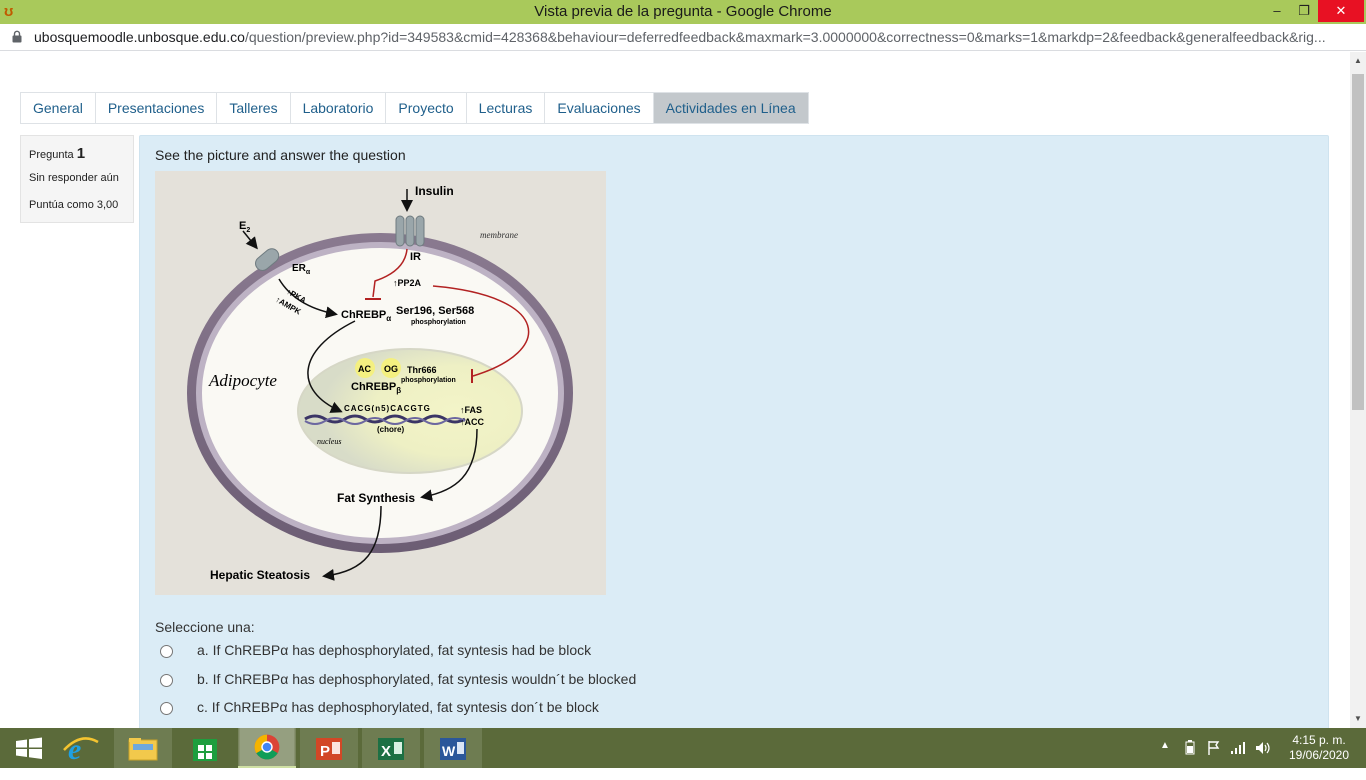 The image size is (1366, 780). What do you see at coordinates (57, 108) in the screenshot?
I see `tab-general: General` at bounding box center [57, 108].